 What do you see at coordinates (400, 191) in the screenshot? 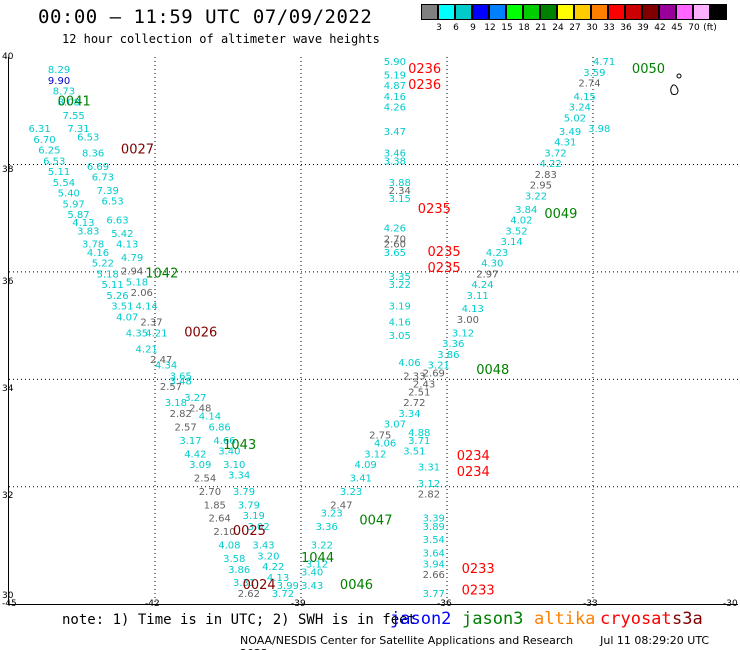
I see `wave-height-label: 2.34` at bounding box center [400, 191].